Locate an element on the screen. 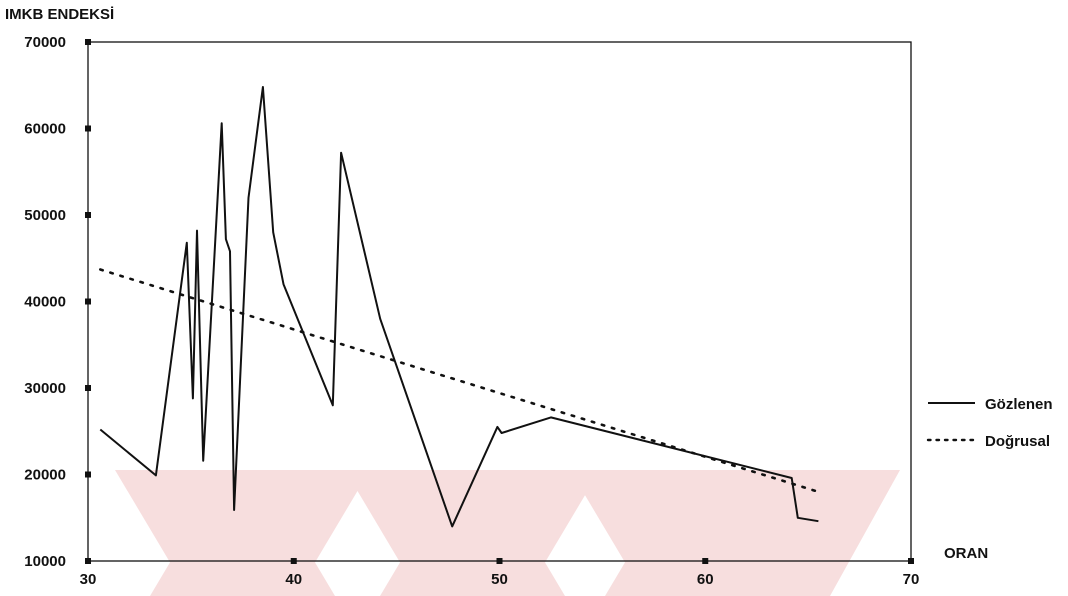  y-axis-title: IMKB ENDEKSİ is located at coordinates (59, 14).